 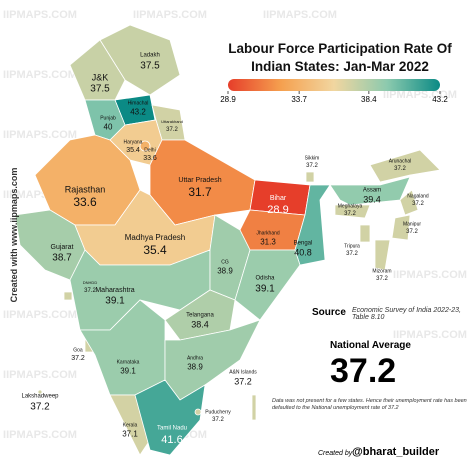 I want to click on state-name: CG, so click(x=225, y=262).